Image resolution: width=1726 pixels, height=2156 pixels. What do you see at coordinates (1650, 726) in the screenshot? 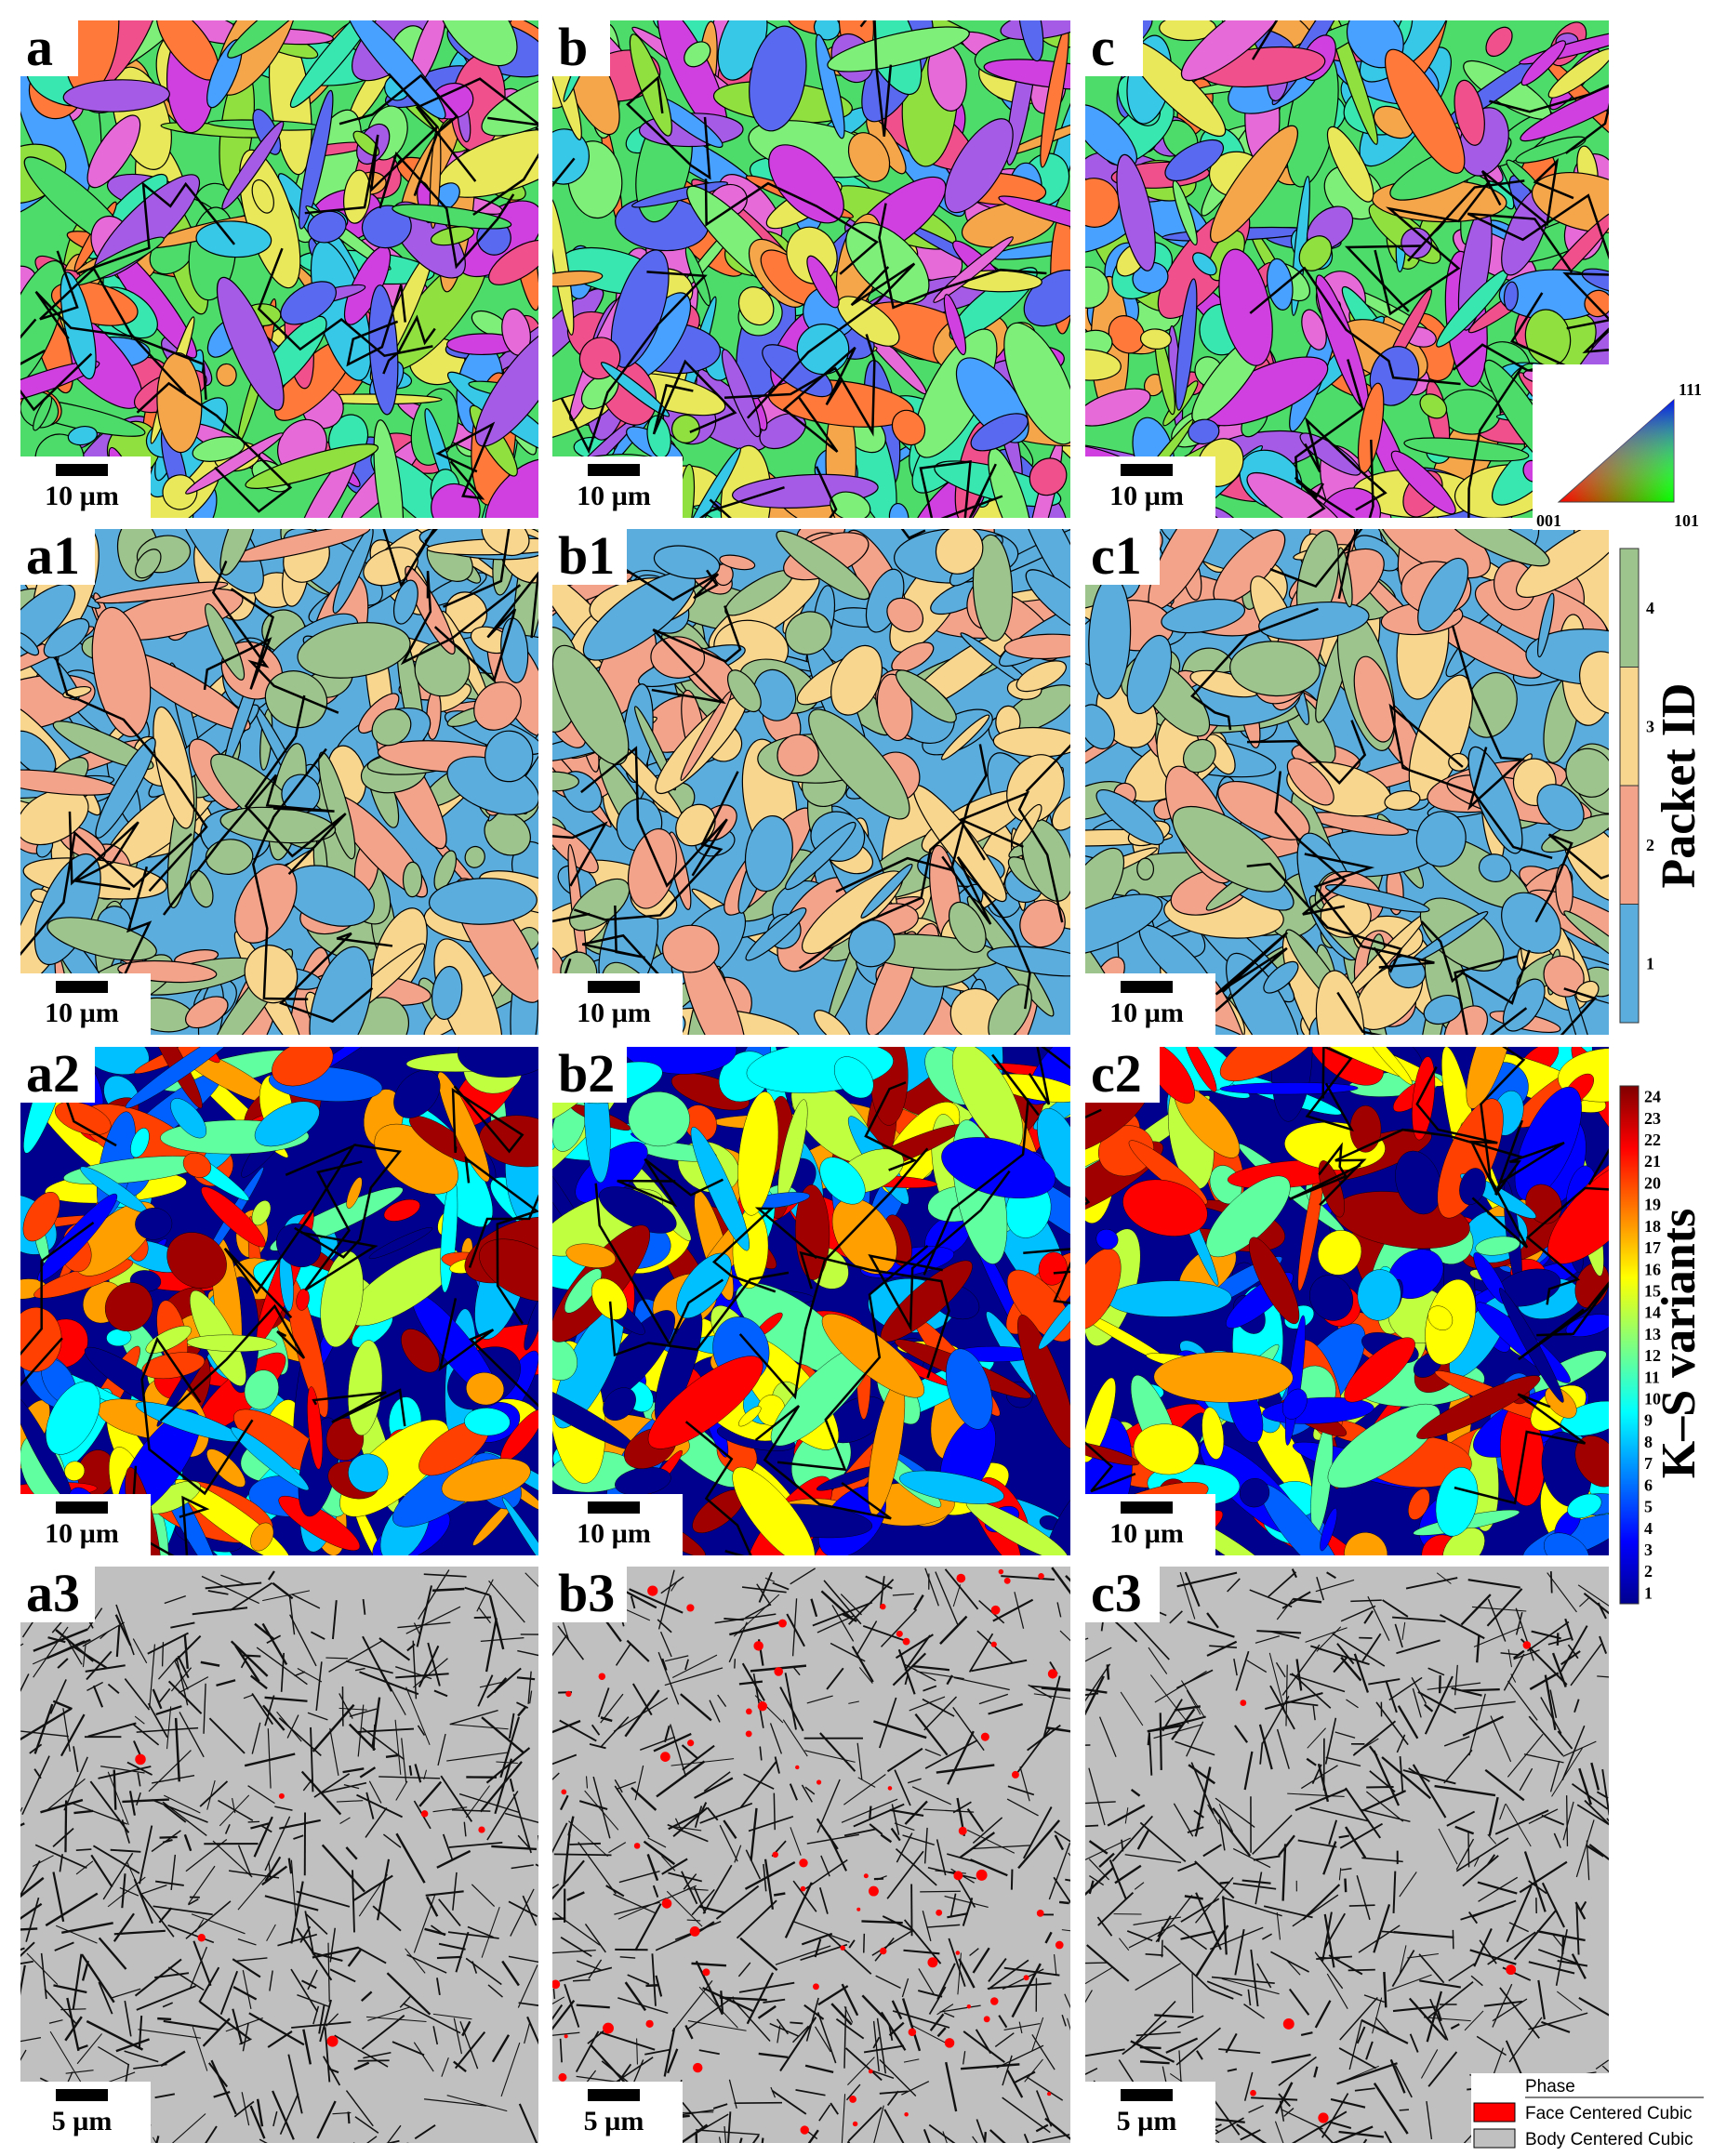
I see `packet-tick: 3` at bounding box center [1650, 726].